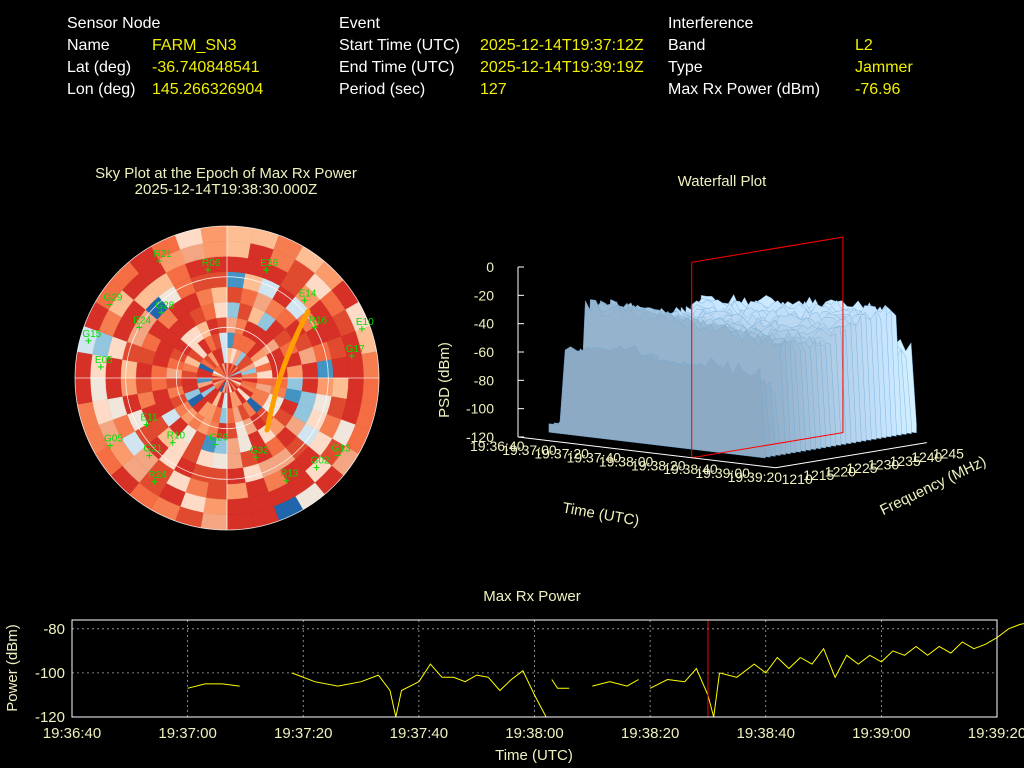  Describe the element at coordinates (54, 629) in the screenshot. I see `maxrx-y-tick-label: -80` at that location.